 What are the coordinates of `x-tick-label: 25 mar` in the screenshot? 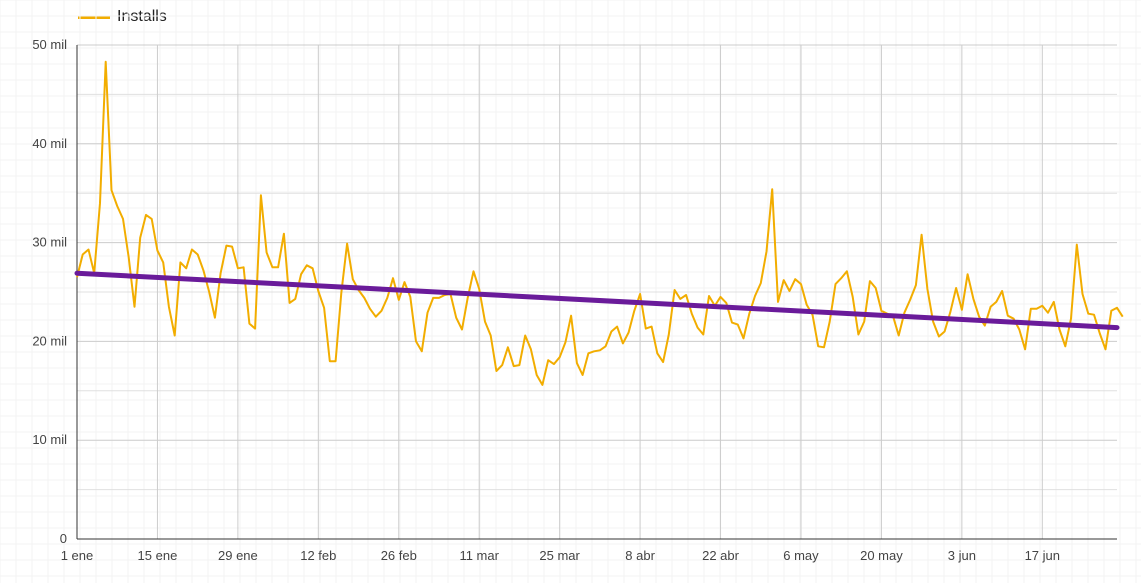 It's located at (559, 555).